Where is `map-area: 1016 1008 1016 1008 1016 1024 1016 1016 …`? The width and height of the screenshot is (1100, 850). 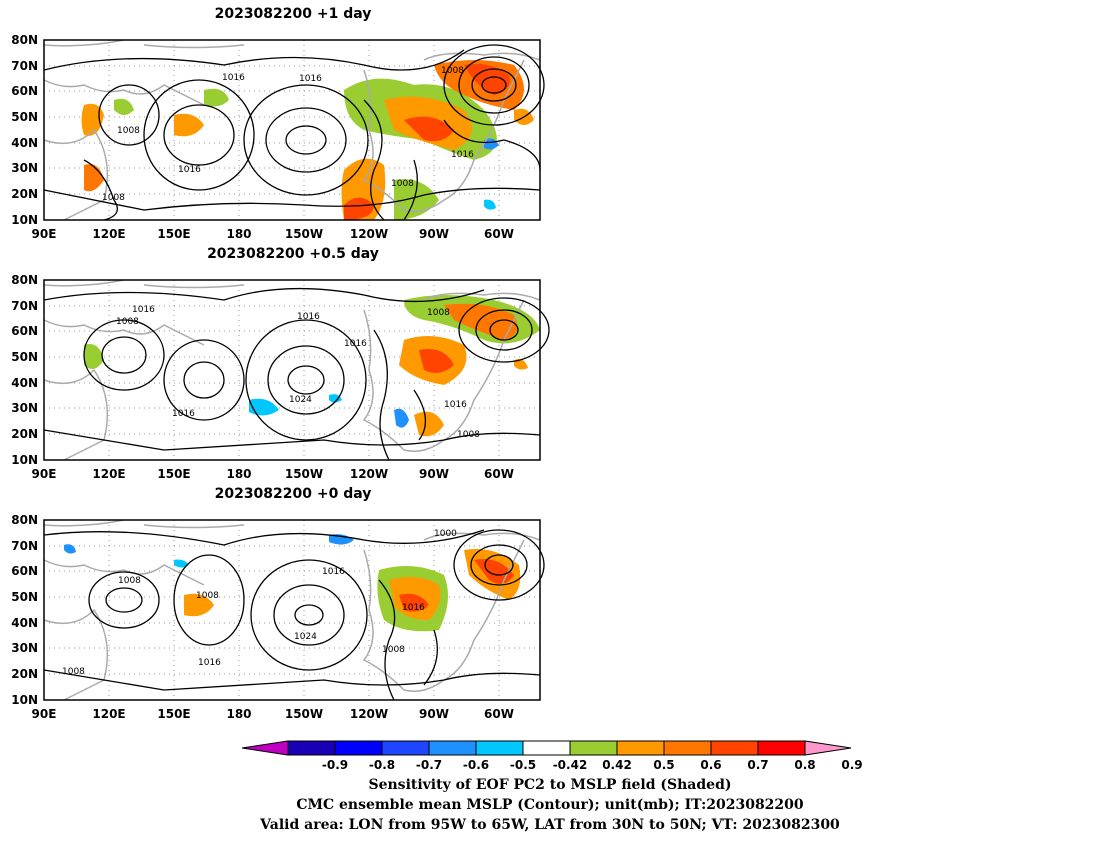
map-area: 1016 1008 1016 1008 1016 1024 1016 1016 … is located at coordinates (296, 370).